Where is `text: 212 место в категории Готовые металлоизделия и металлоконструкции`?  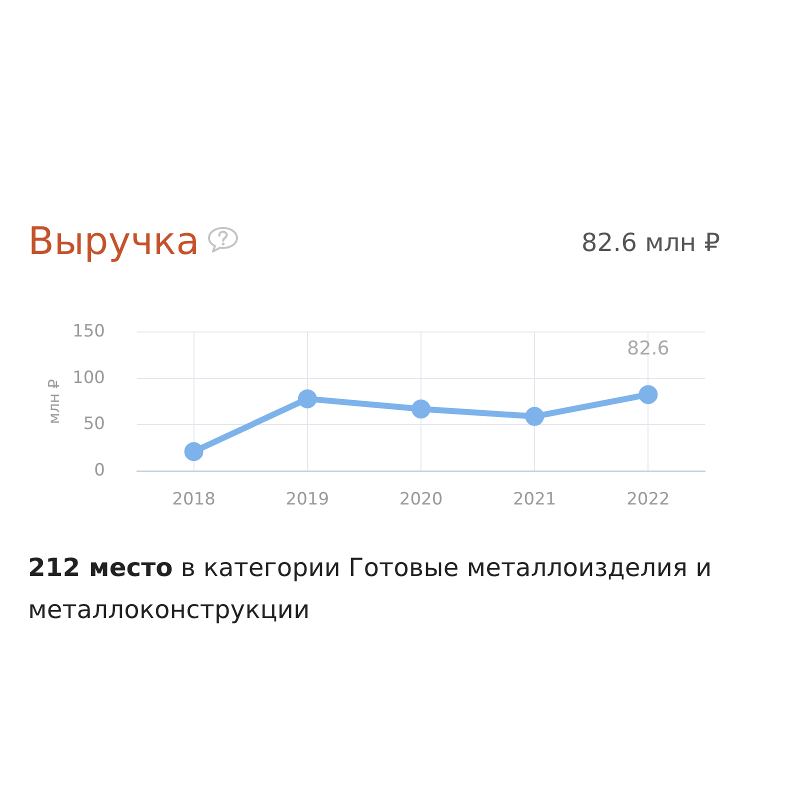
text: 212 место в категории Готовые металлоизделия и металлоконструкции is located at coordinates (370, 588).